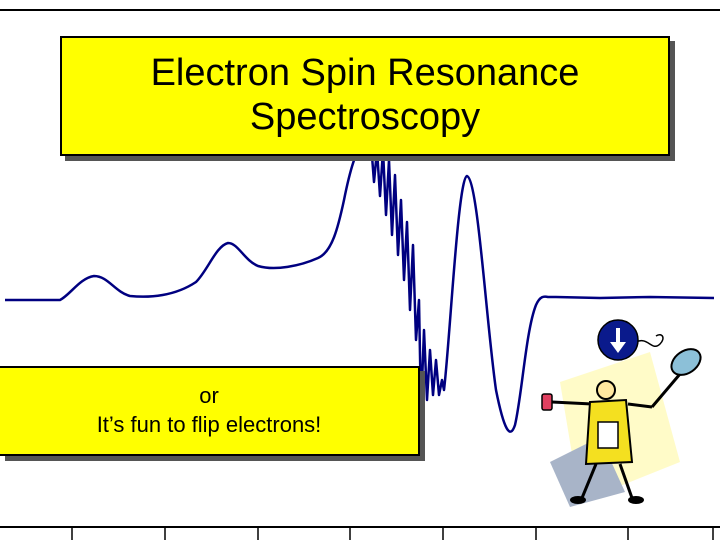 The height and width of the screenshot is (540, 720). I want to click on mascot-left-leg, so click(589, 481).